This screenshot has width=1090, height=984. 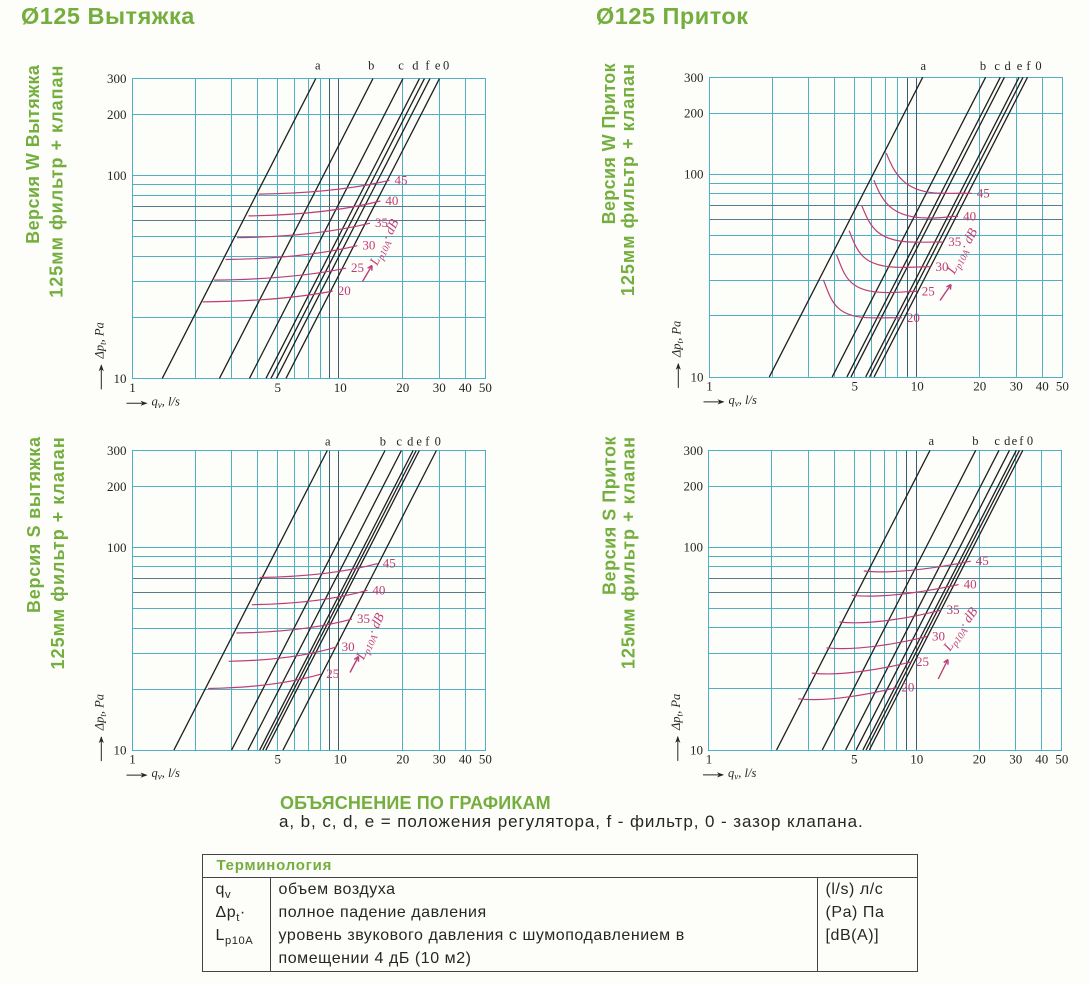 What do you see at coordinates (33, 154) in the screenshot?
I see `svg-text: Версия W Вытяжка` at bounding box center [33, 154].